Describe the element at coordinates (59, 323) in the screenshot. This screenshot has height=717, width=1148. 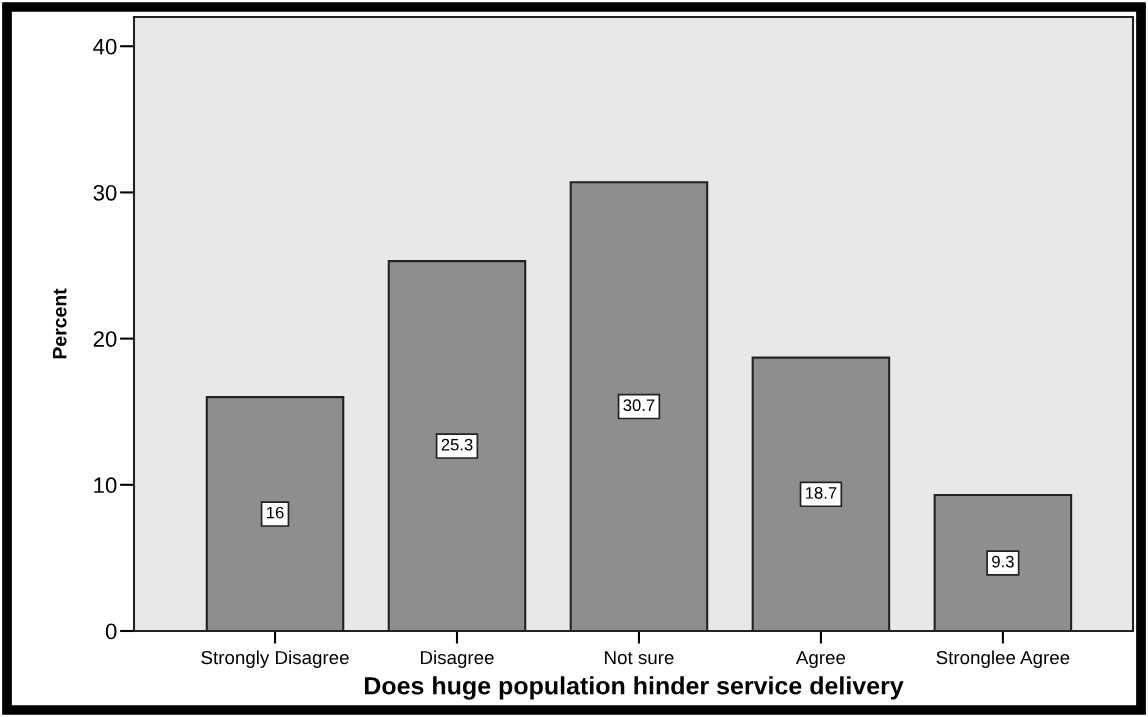
I see `y-axis-title: Percent` at that location.